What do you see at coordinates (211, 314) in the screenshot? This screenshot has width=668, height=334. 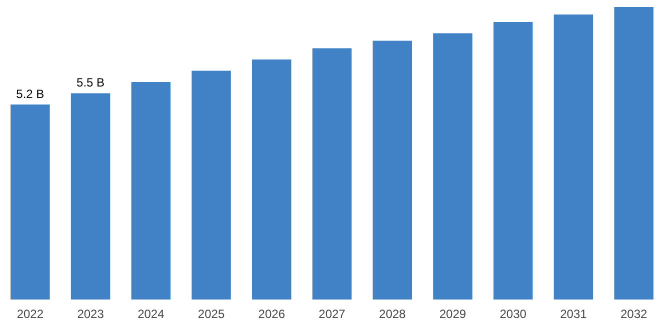 I see `x-tick-label: 2025` at bounding box center [211, 314].